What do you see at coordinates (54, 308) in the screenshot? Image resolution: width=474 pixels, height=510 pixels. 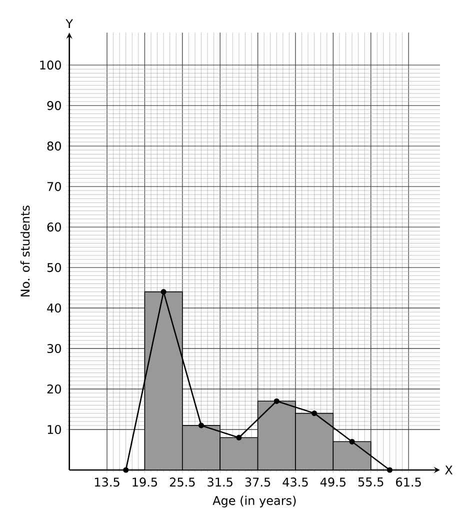 I see `y-tick-label: 40` at bounding box center [54, 308].